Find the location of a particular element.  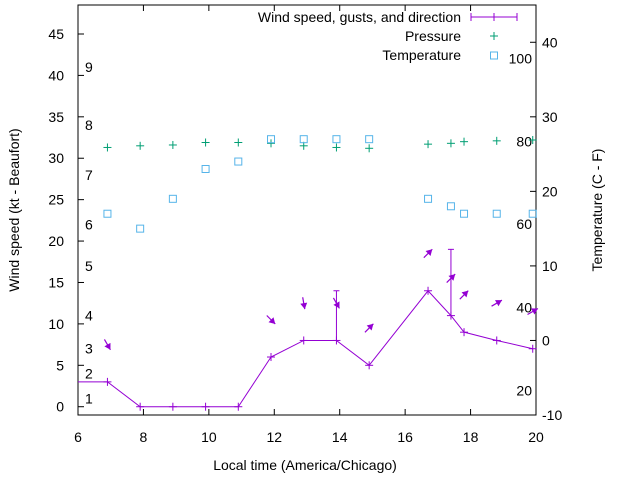

y-right-tick-label: -10 is located at coordinates (552, 415).